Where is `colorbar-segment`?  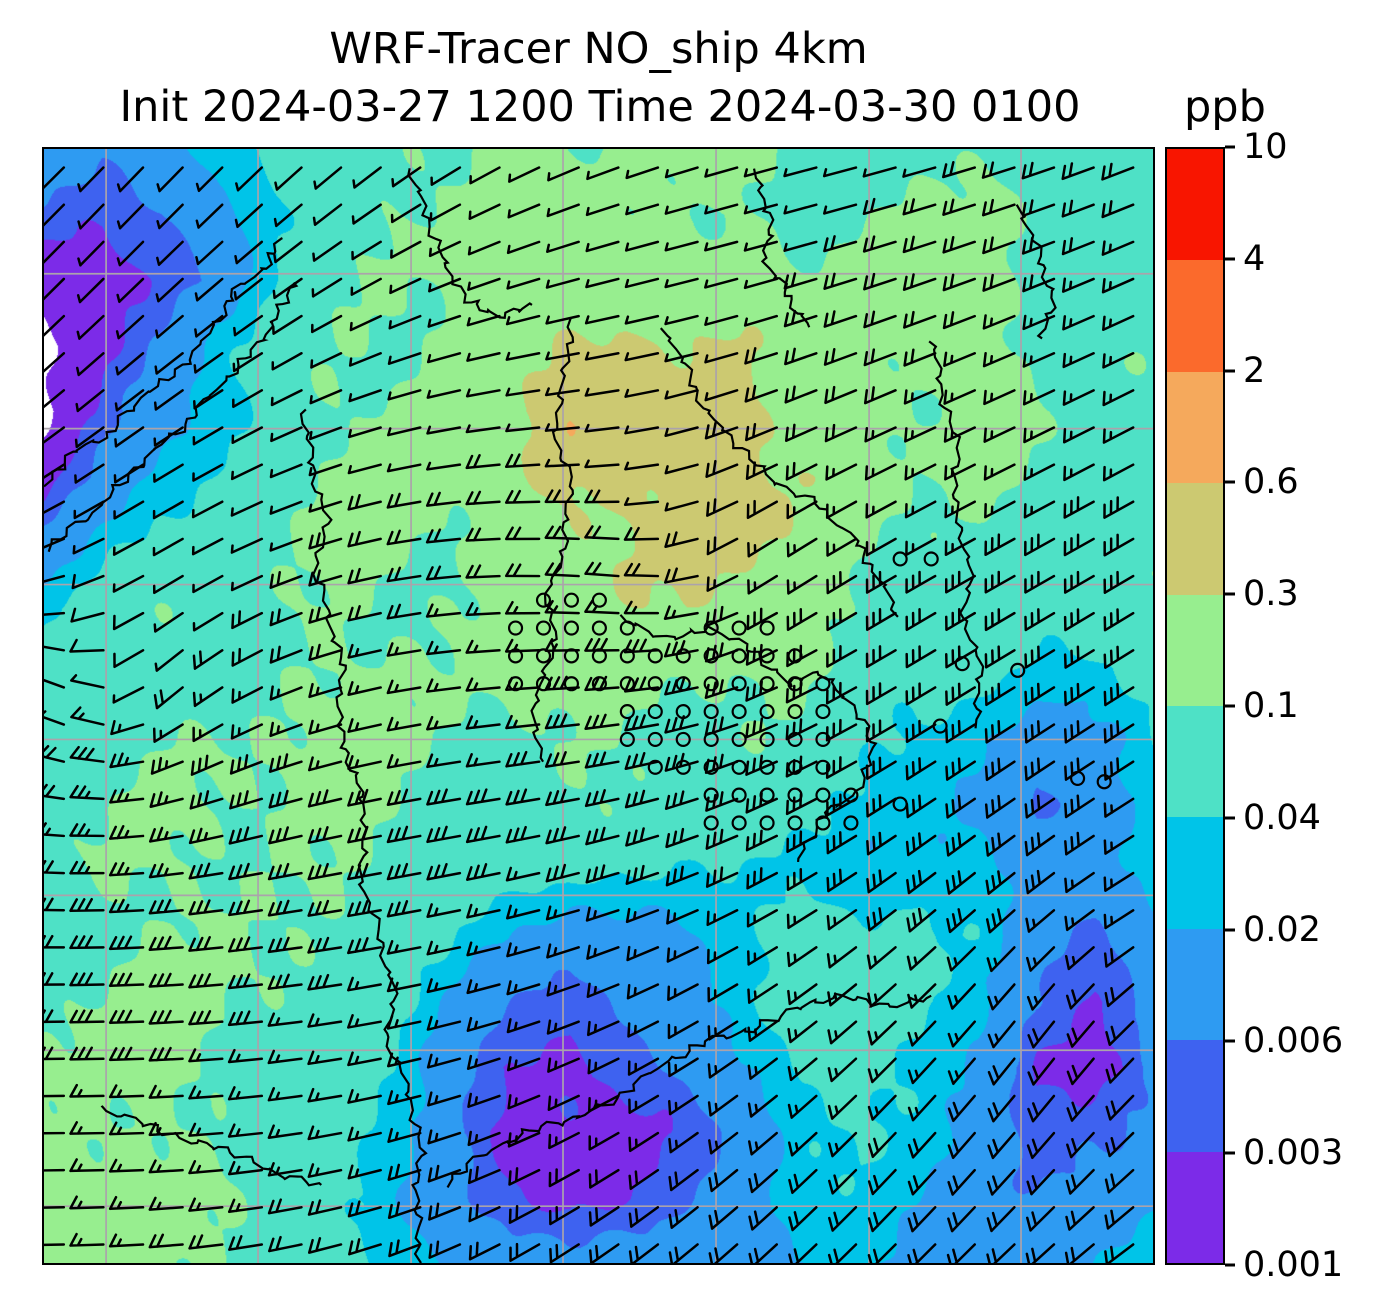
colorbar-segment is located at coordinates (1195, 1096).